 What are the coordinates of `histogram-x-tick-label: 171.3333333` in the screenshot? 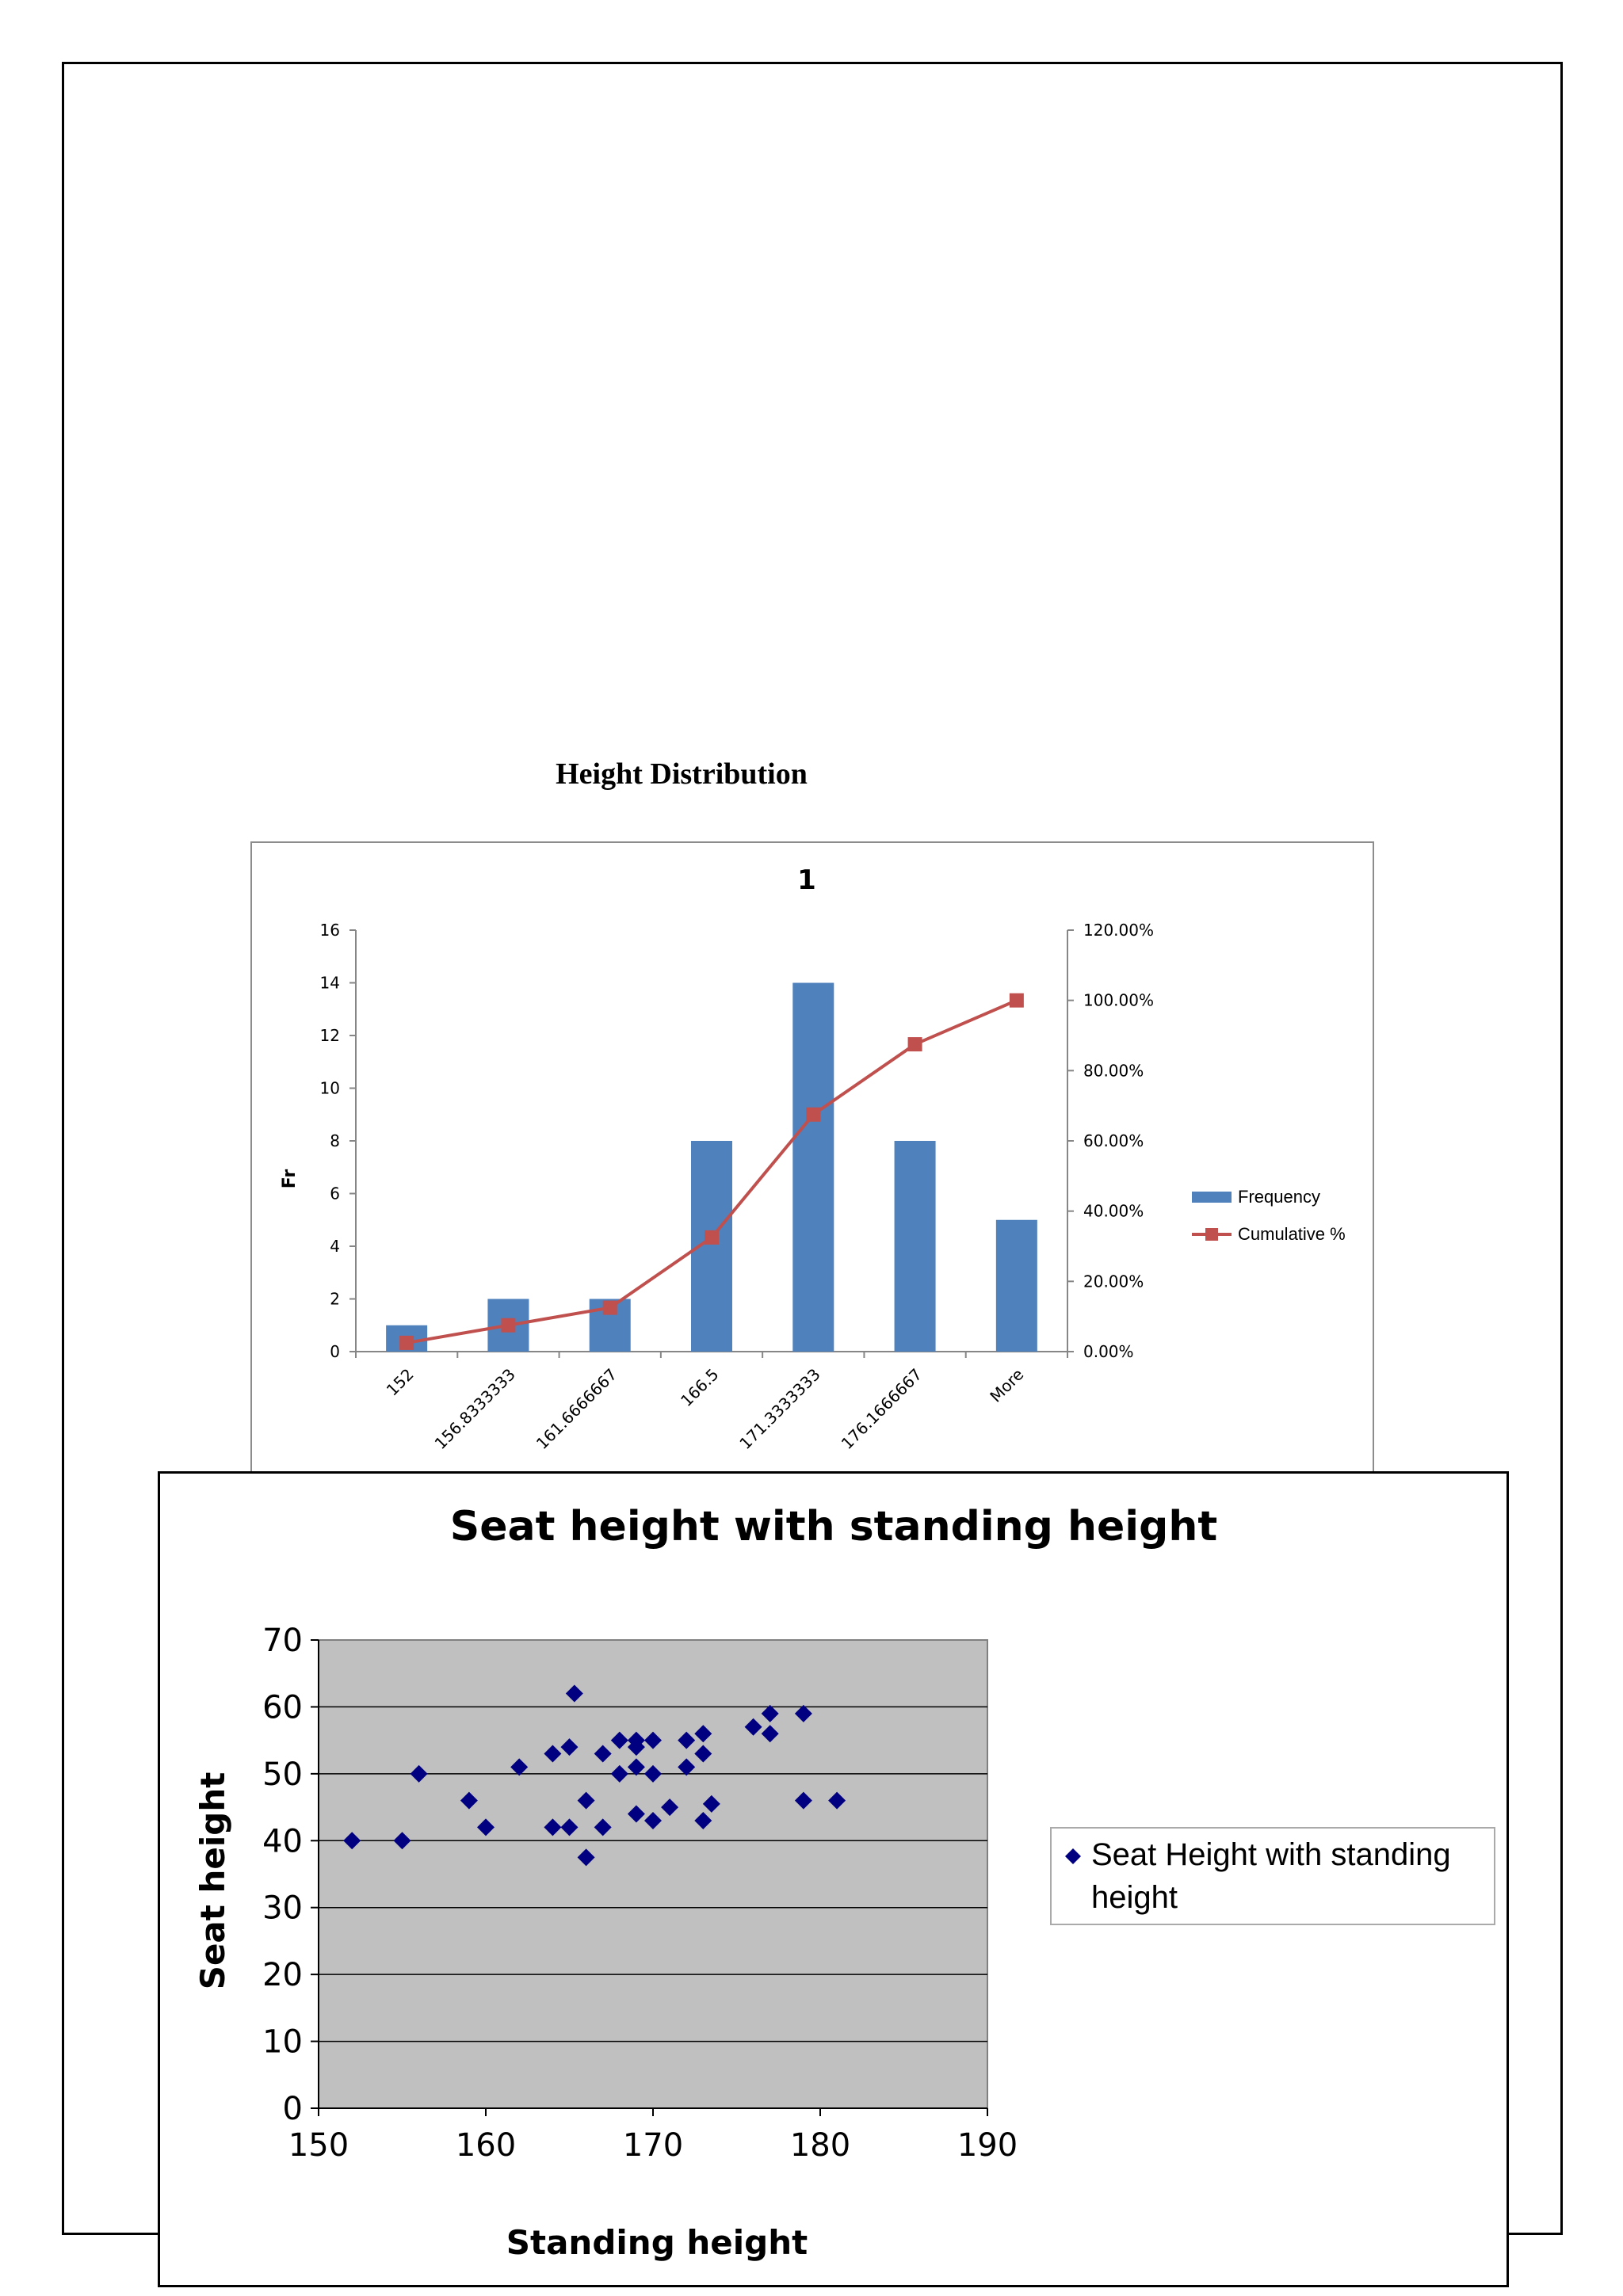 It's located at (779, 1409).